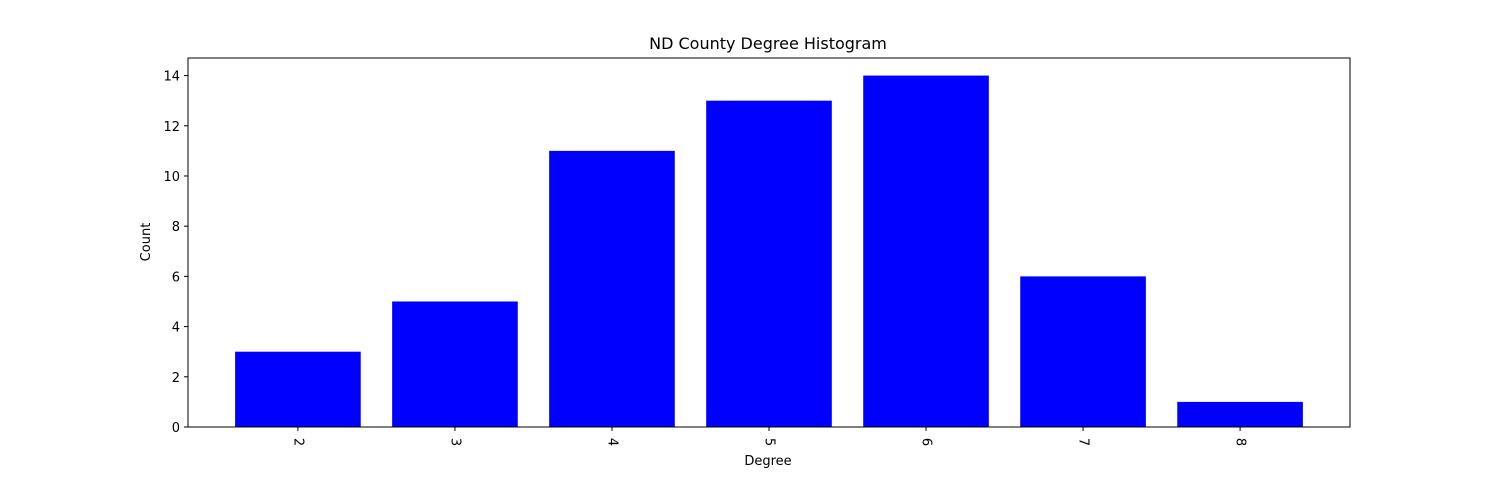  What do you see at coordinates (768, 43) in the screenshot?
I see `chart-title: ND County Degree Histogram` at bounding box center [768, 43].